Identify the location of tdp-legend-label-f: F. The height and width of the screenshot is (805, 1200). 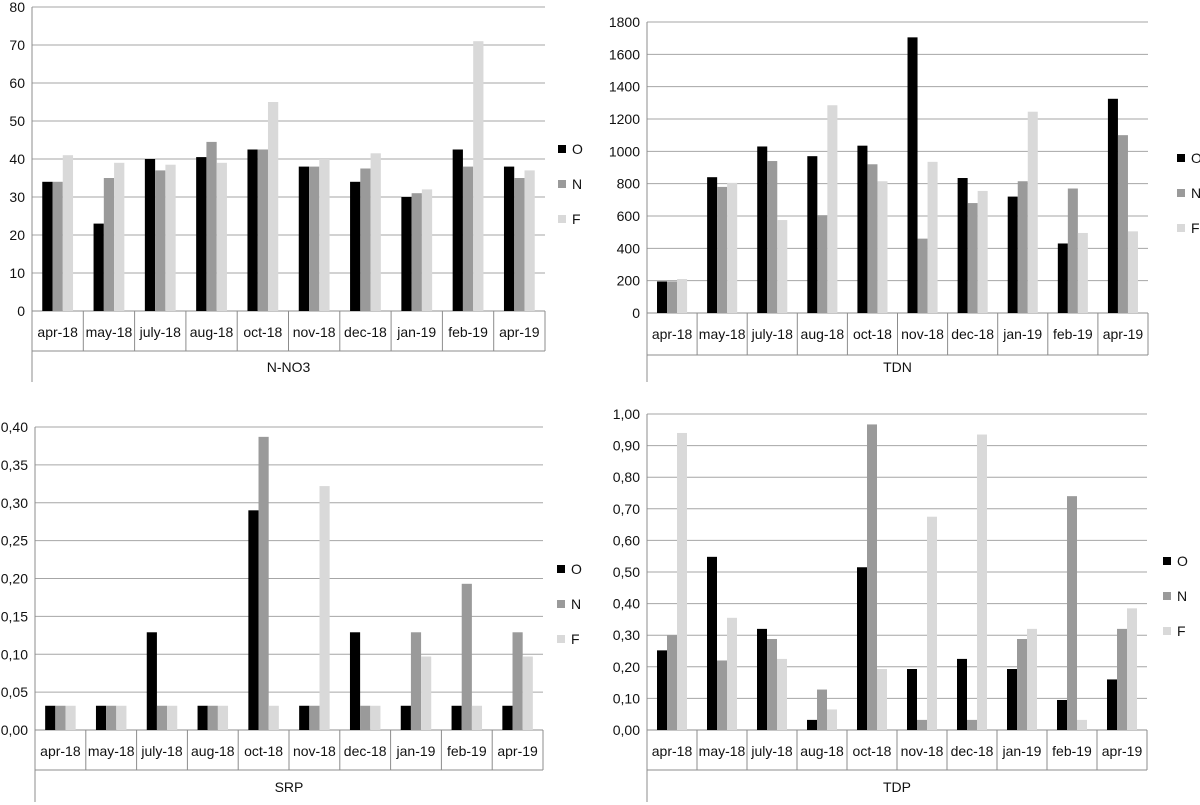
(1181, 631).